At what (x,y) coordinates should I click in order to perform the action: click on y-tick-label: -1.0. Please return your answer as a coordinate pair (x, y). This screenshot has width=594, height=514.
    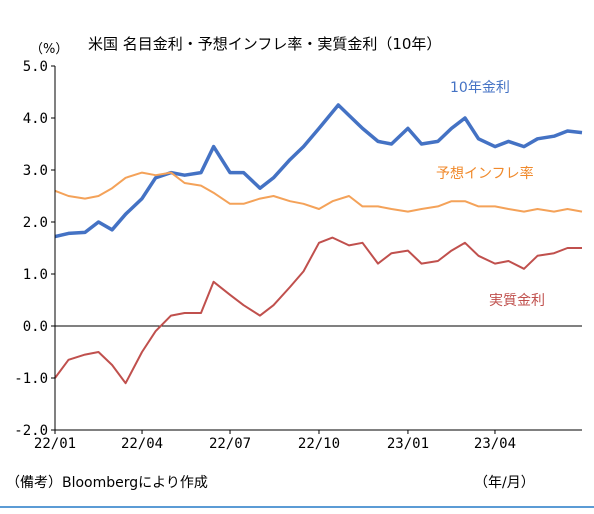
    Looking at the image, I should click on (31, 379).